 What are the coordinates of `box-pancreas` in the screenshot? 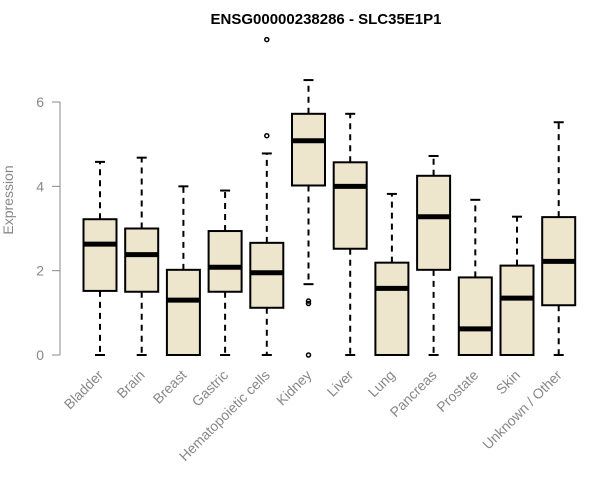 It's located at (434, 255).